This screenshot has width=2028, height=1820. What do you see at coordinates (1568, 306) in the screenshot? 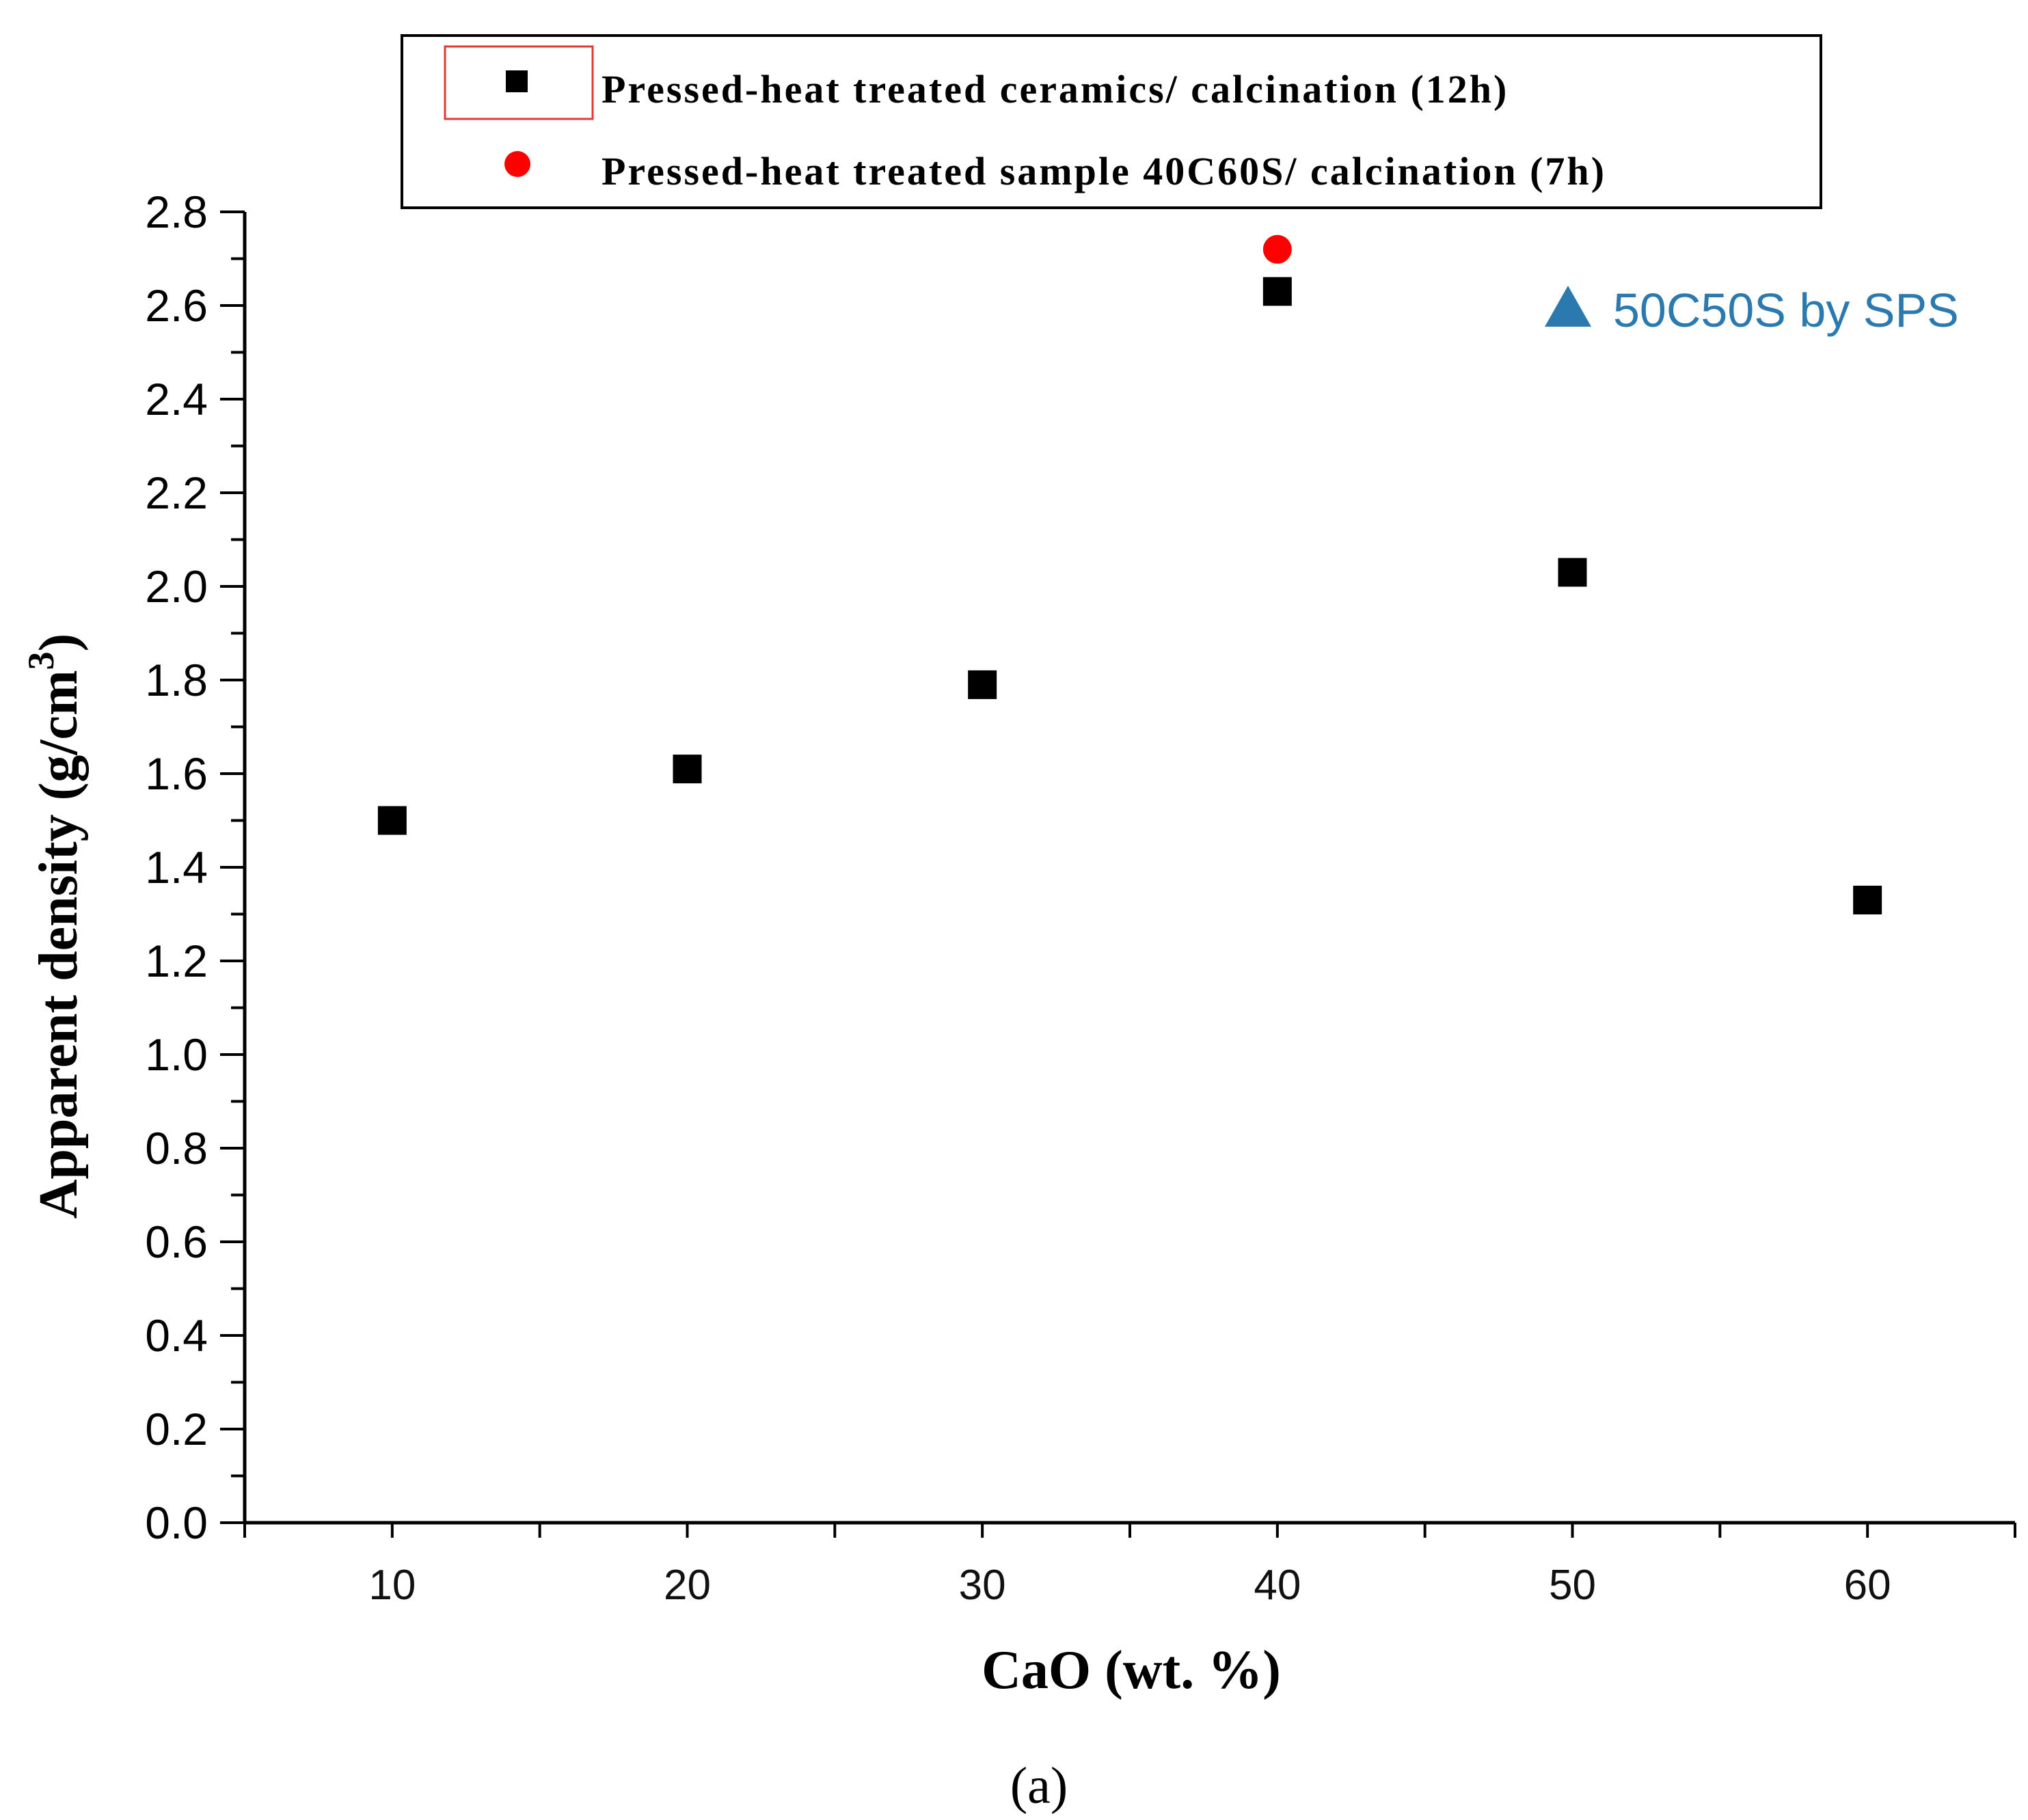
I see `annotation-triangle-icon` at bounding box center [1568, 306].